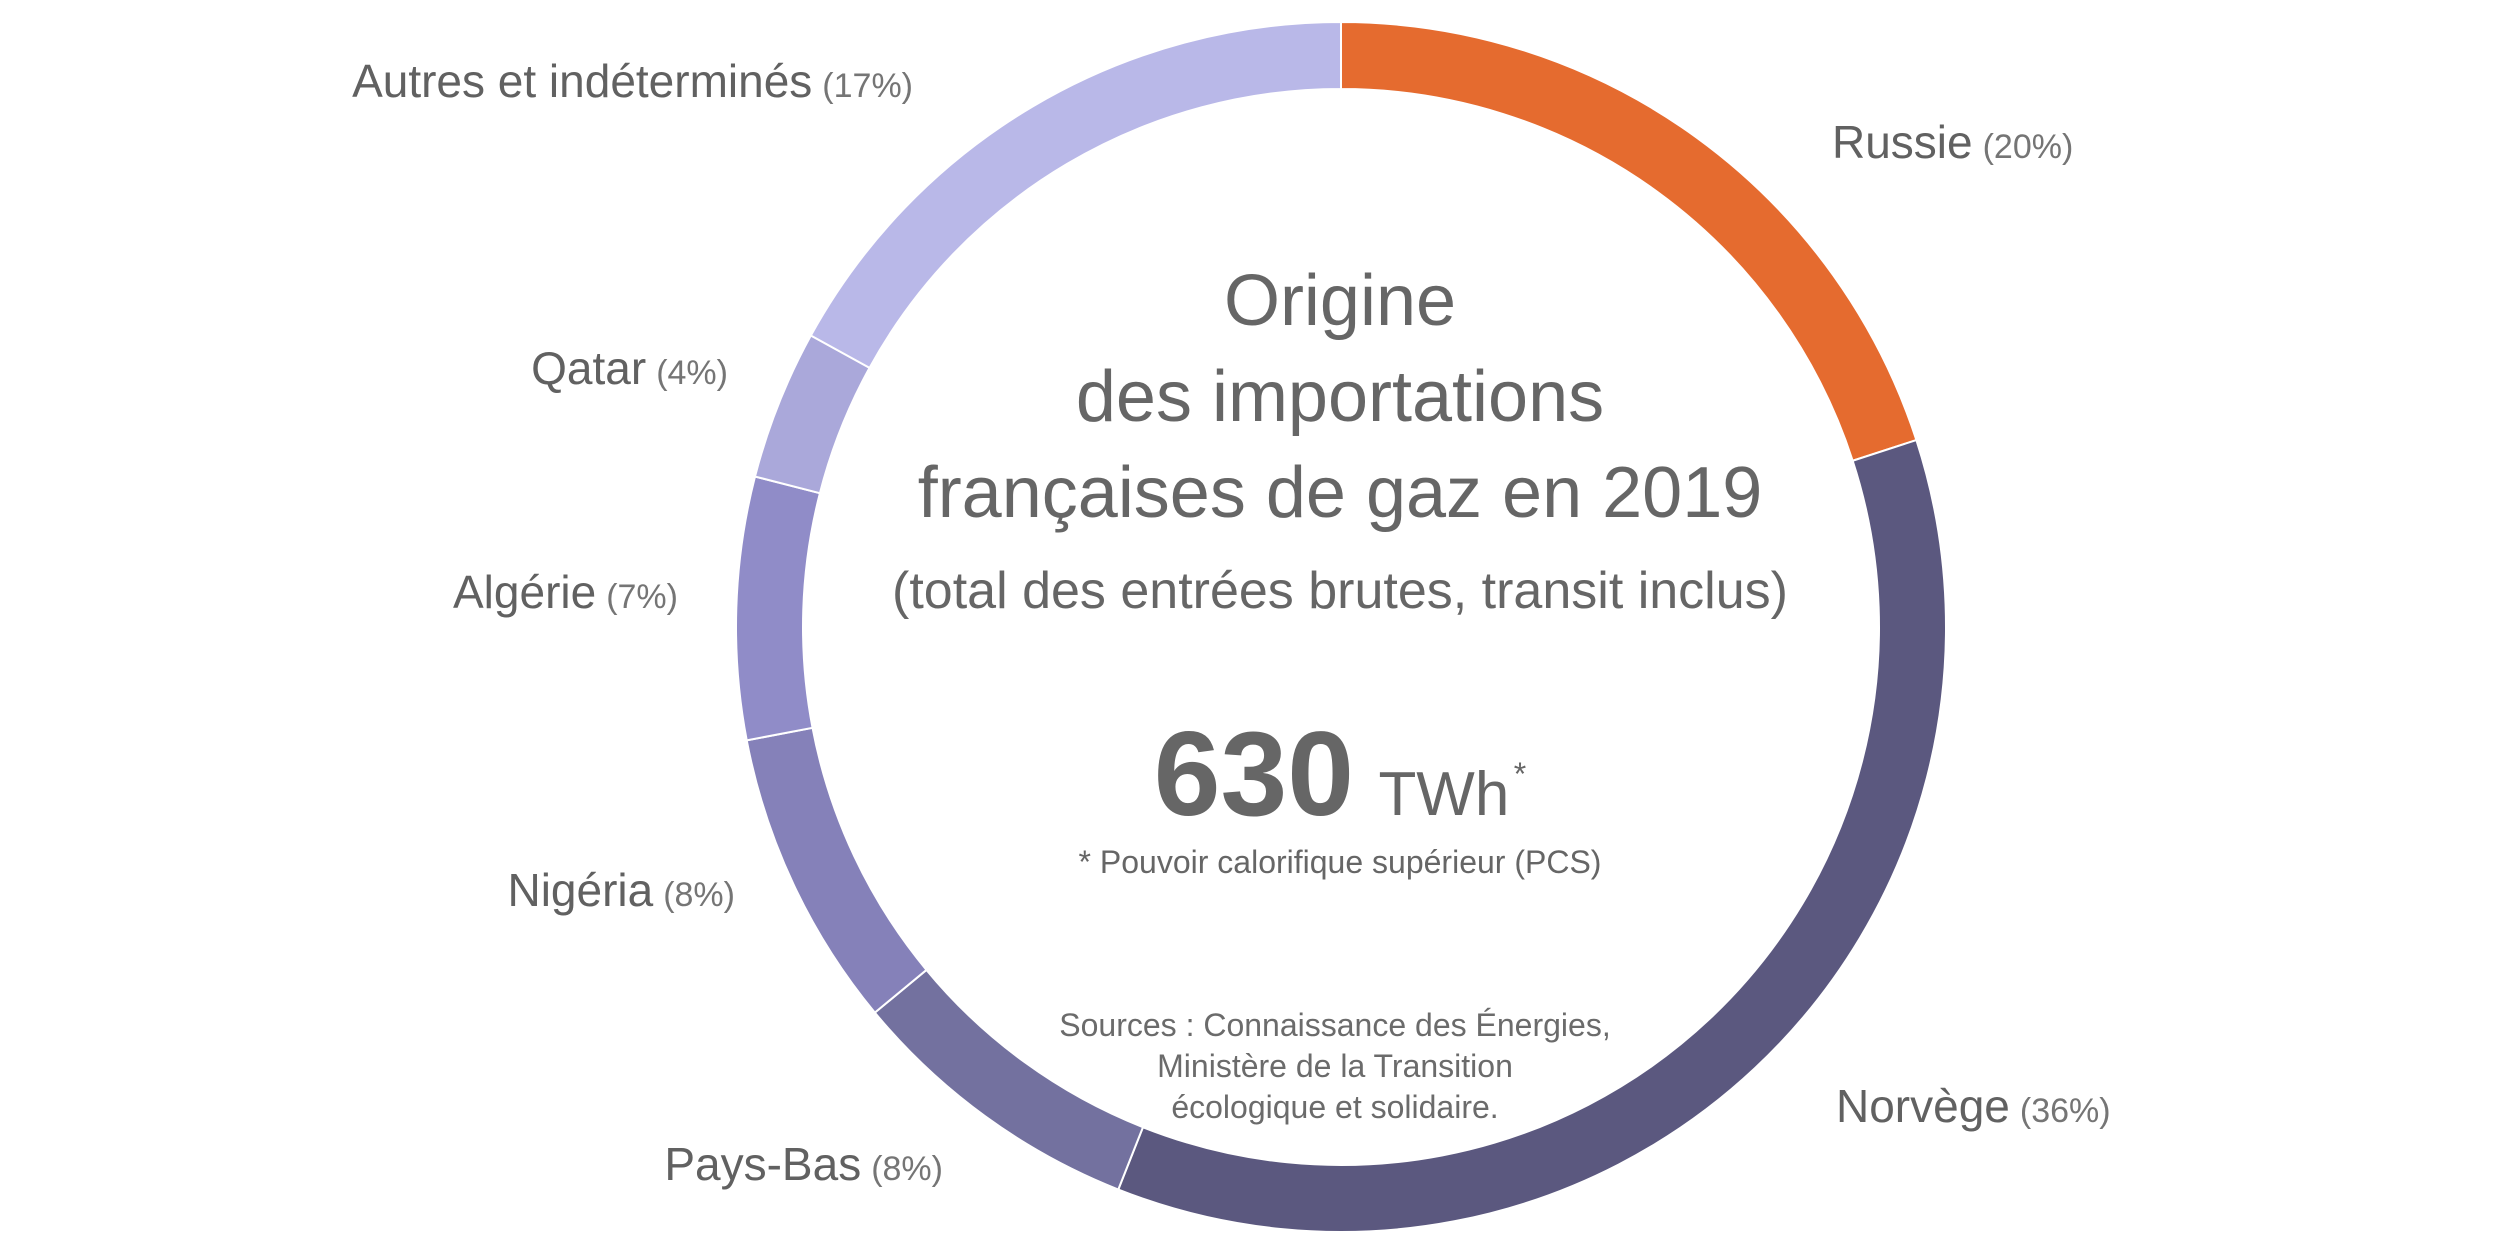 The width and height of the screenshot is (2500, 1250). I want to click on slice-label-name: Algérie, so click(524, 592).